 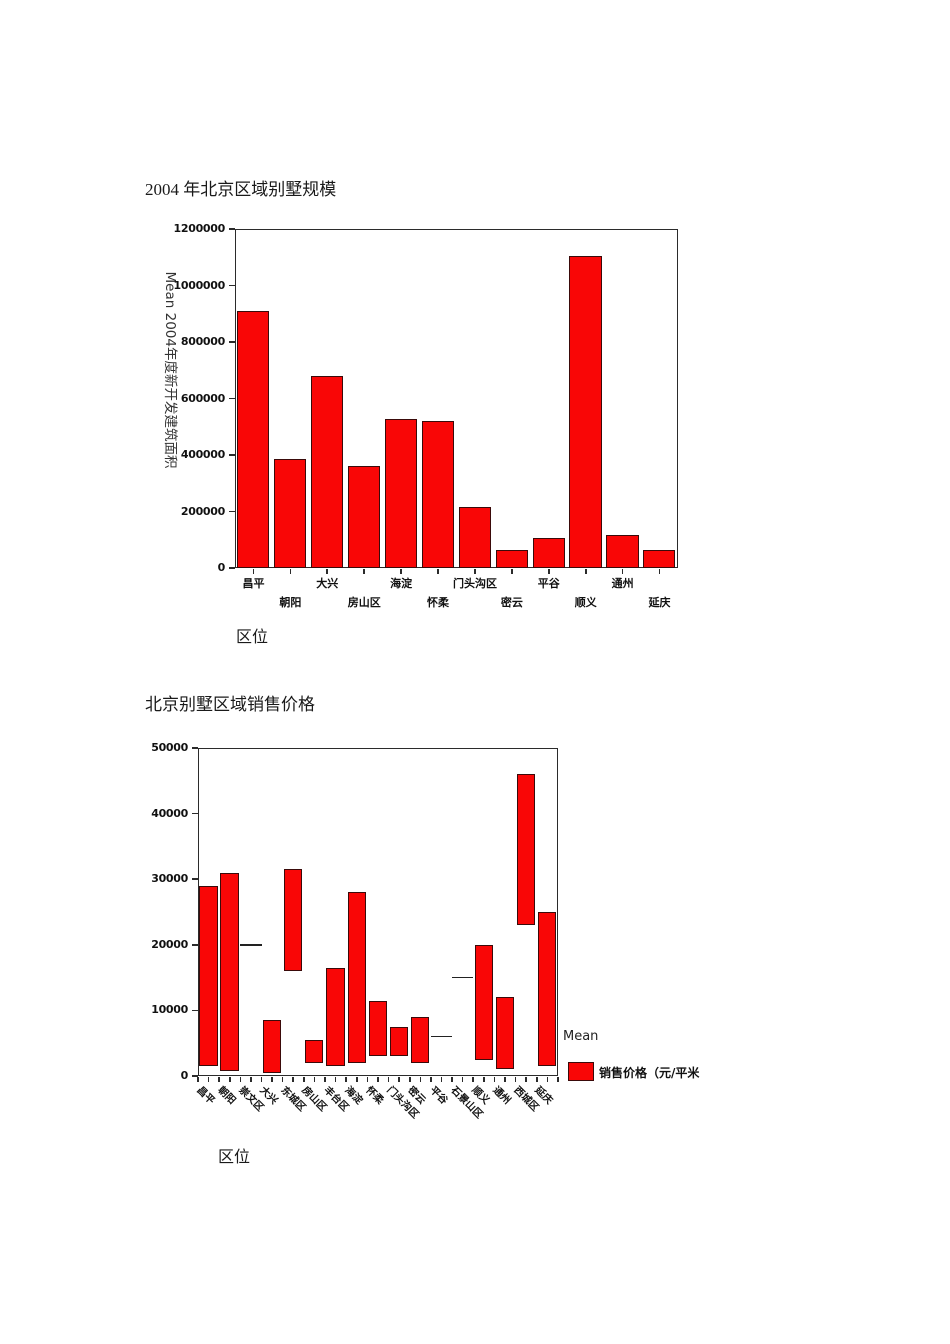 What do you see at coordinates (511, 602) in the screenshot?
I see `x-cat-label-密云: 密云` at bounding box center [511, 602].